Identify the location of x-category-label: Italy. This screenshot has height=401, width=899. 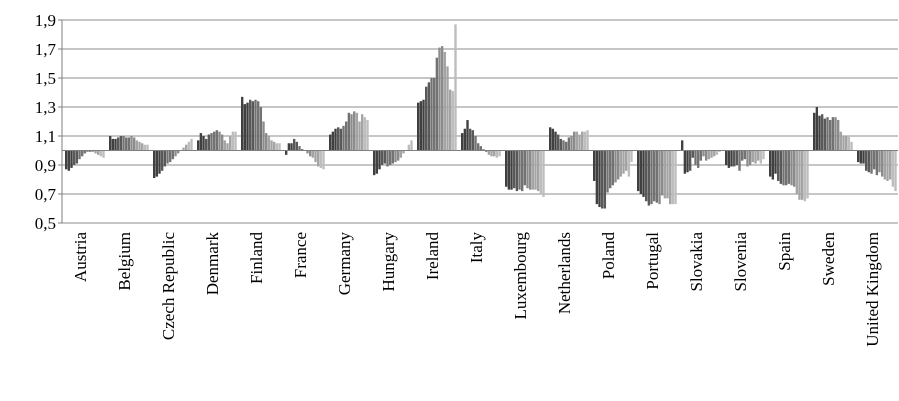
(476, 248).